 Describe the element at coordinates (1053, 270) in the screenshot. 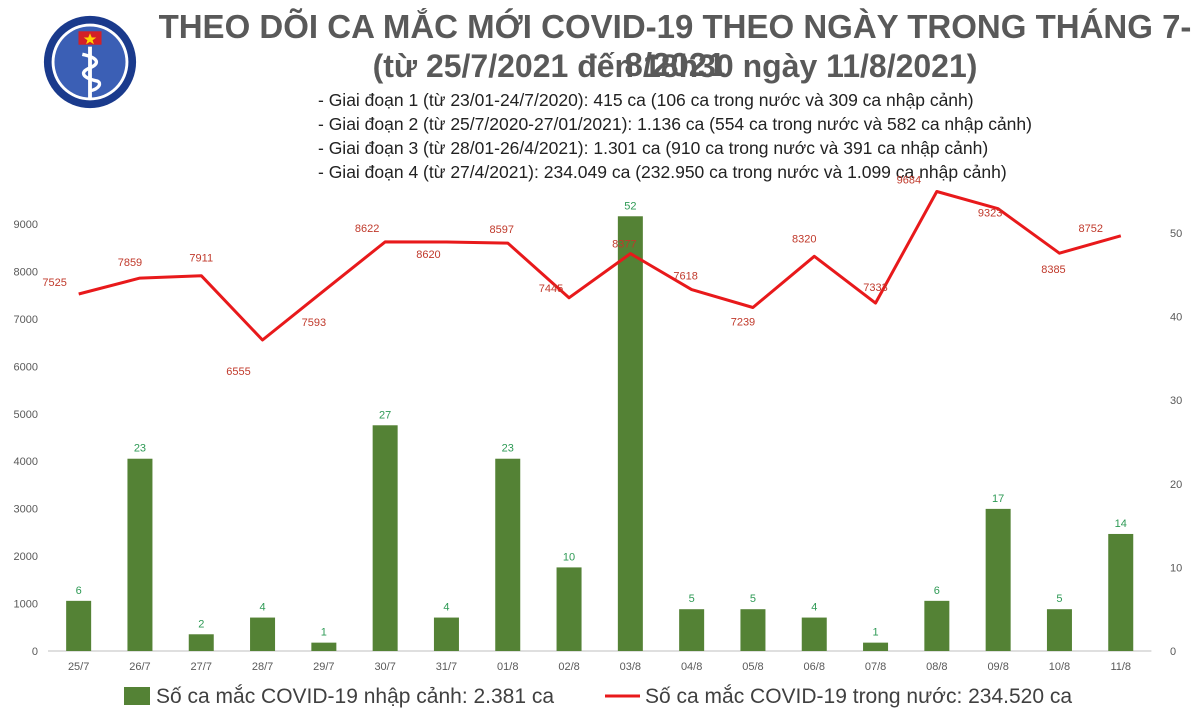

I see `line-value-label: 8385` at that location.